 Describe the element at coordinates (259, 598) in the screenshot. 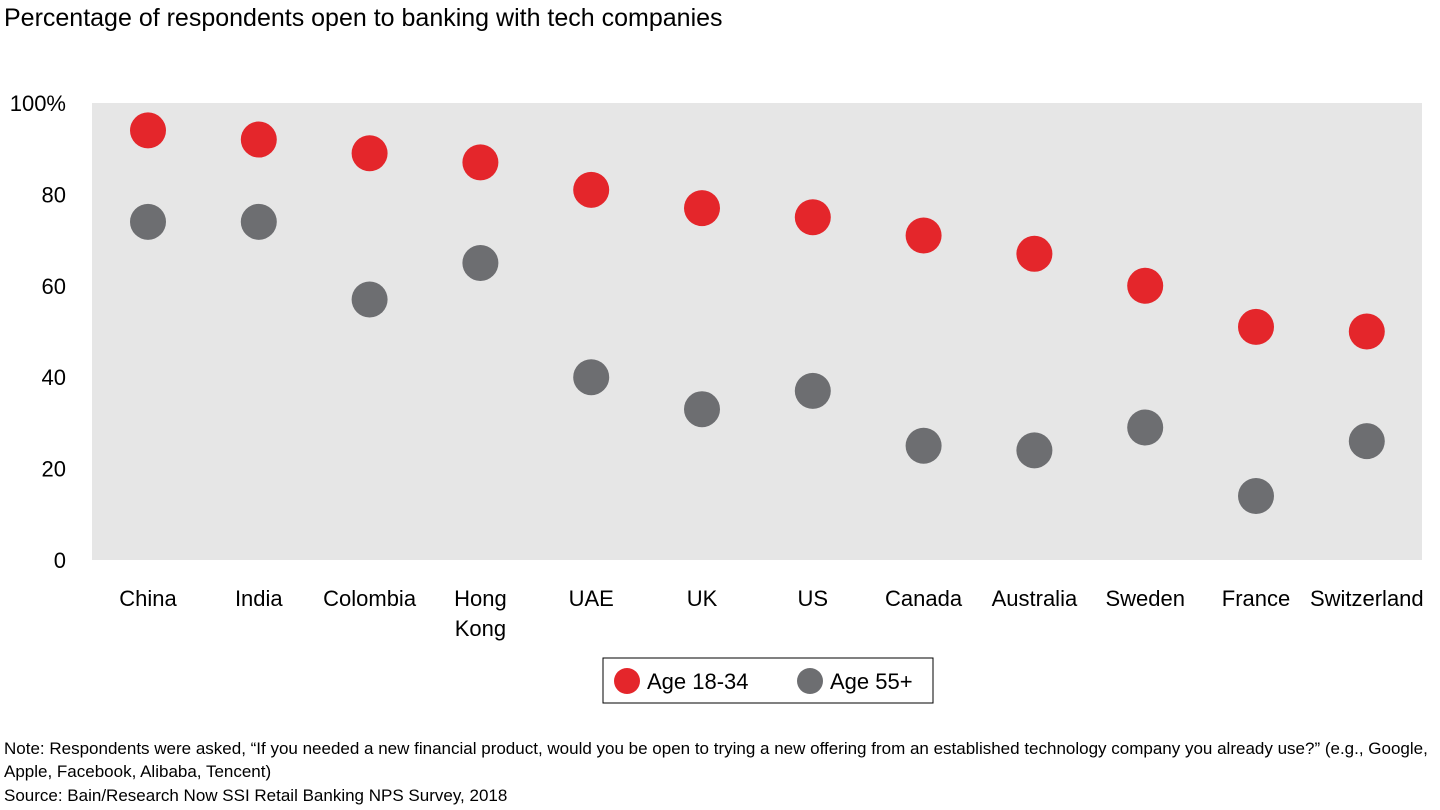

I see `x-tick-label: India` at that location.